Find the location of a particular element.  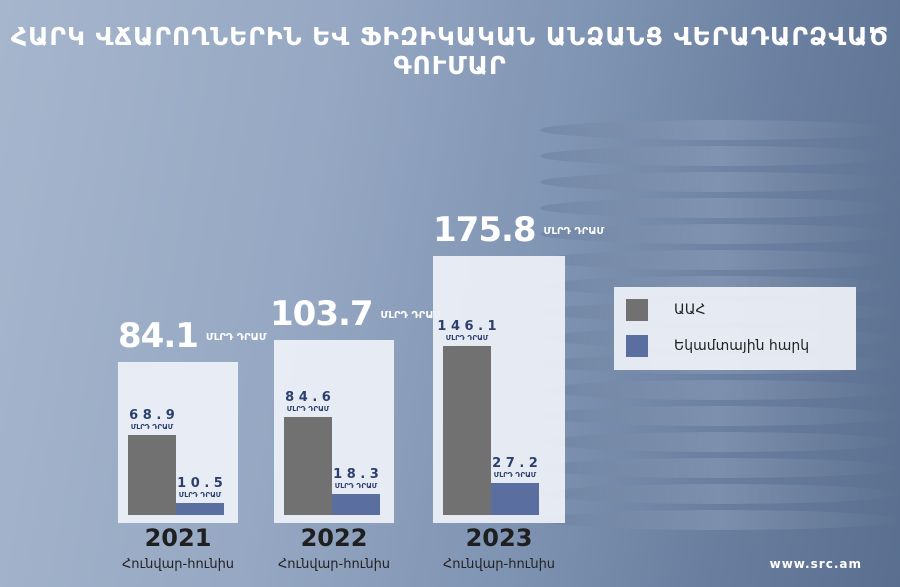

year-label-2023: 2023 is located at coordinates (499, 538).